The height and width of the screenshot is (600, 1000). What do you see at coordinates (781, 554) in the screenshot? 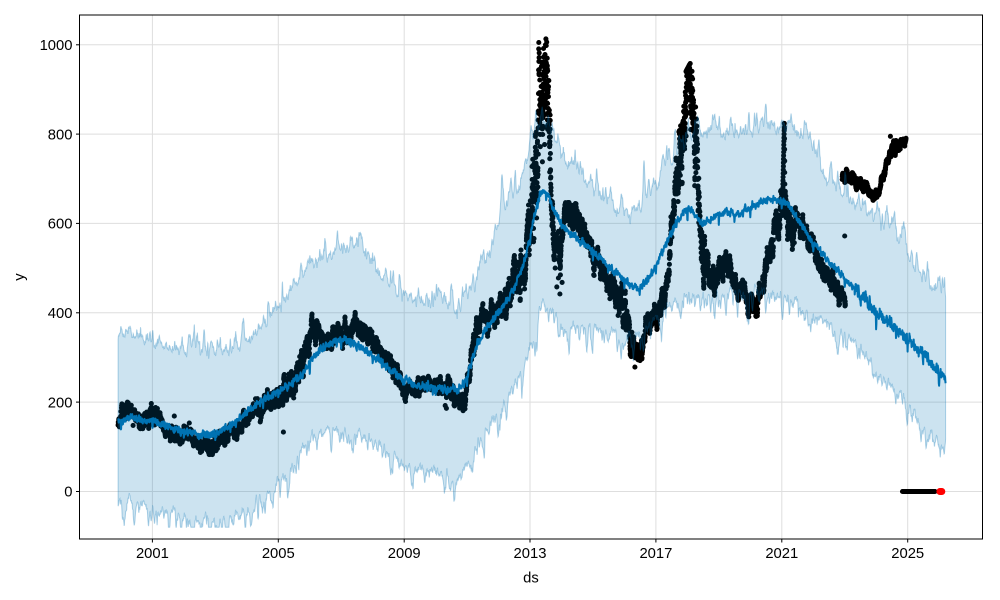
I see `svg-text: 2021` at bounding box center [781, 554].